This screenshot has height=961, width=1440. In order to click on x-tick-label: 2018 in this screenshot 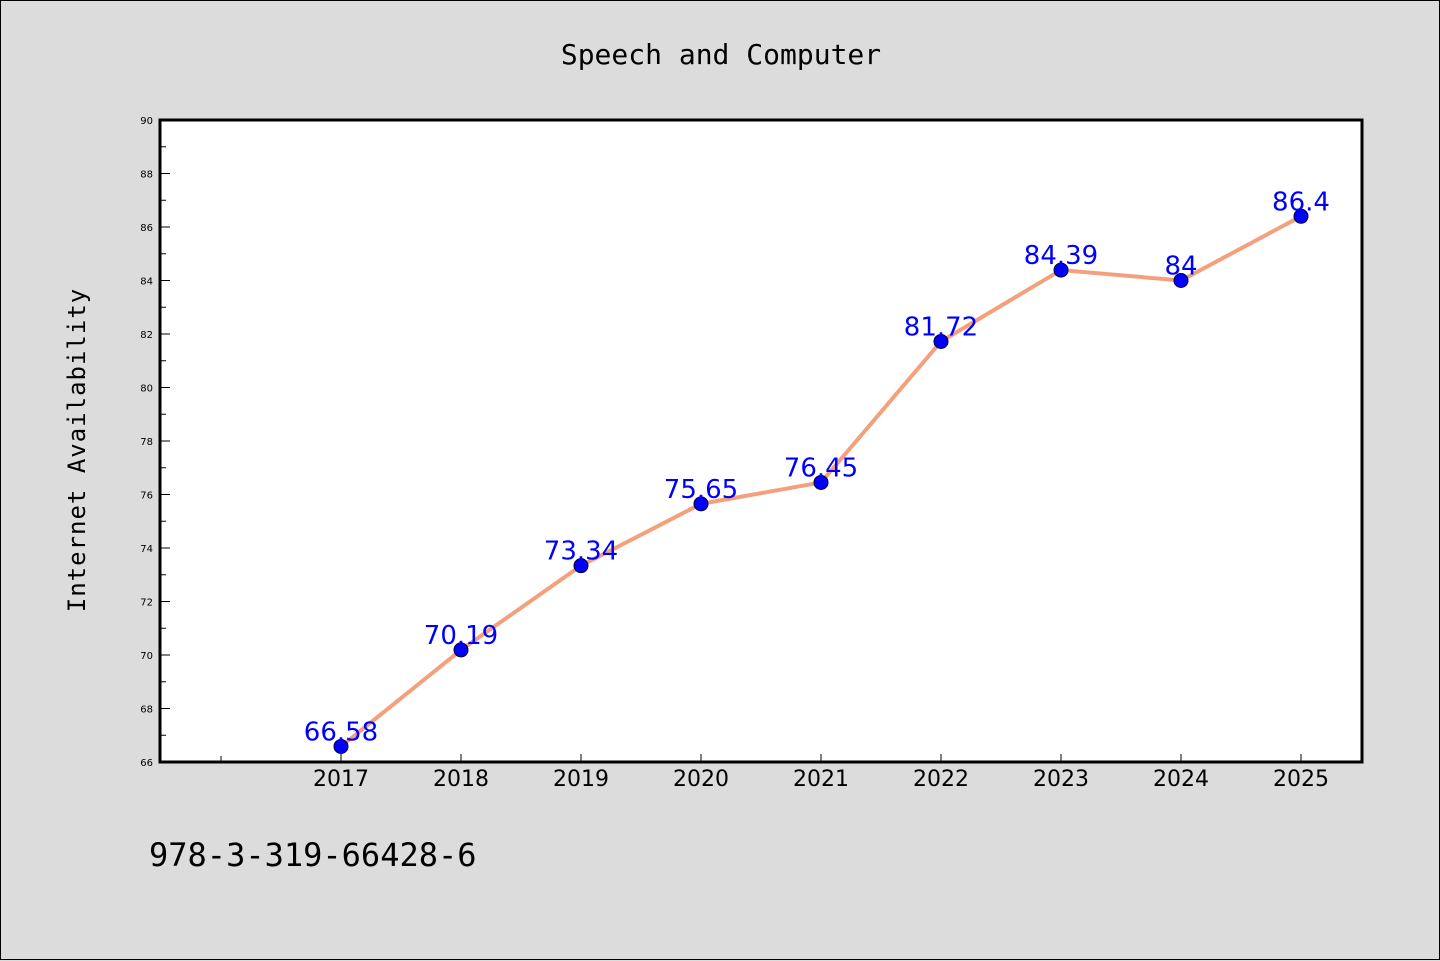, I will do `click(461, 779)`.